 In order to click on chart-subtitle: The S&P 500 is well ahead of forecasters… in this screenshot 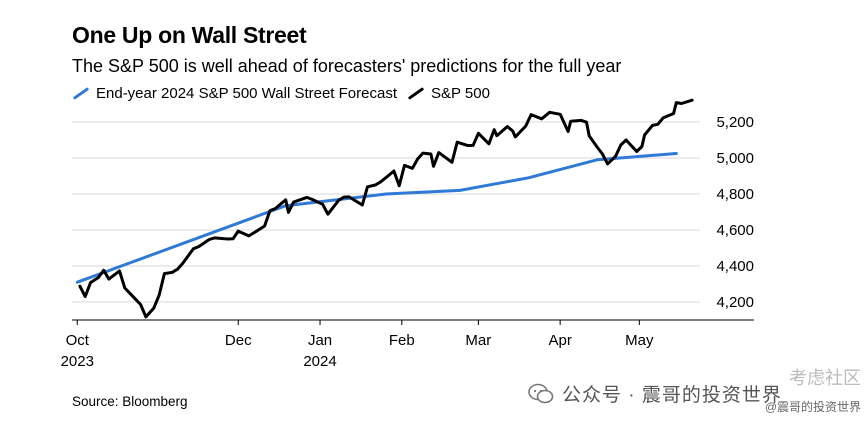, I will do `click(347, 66)`.